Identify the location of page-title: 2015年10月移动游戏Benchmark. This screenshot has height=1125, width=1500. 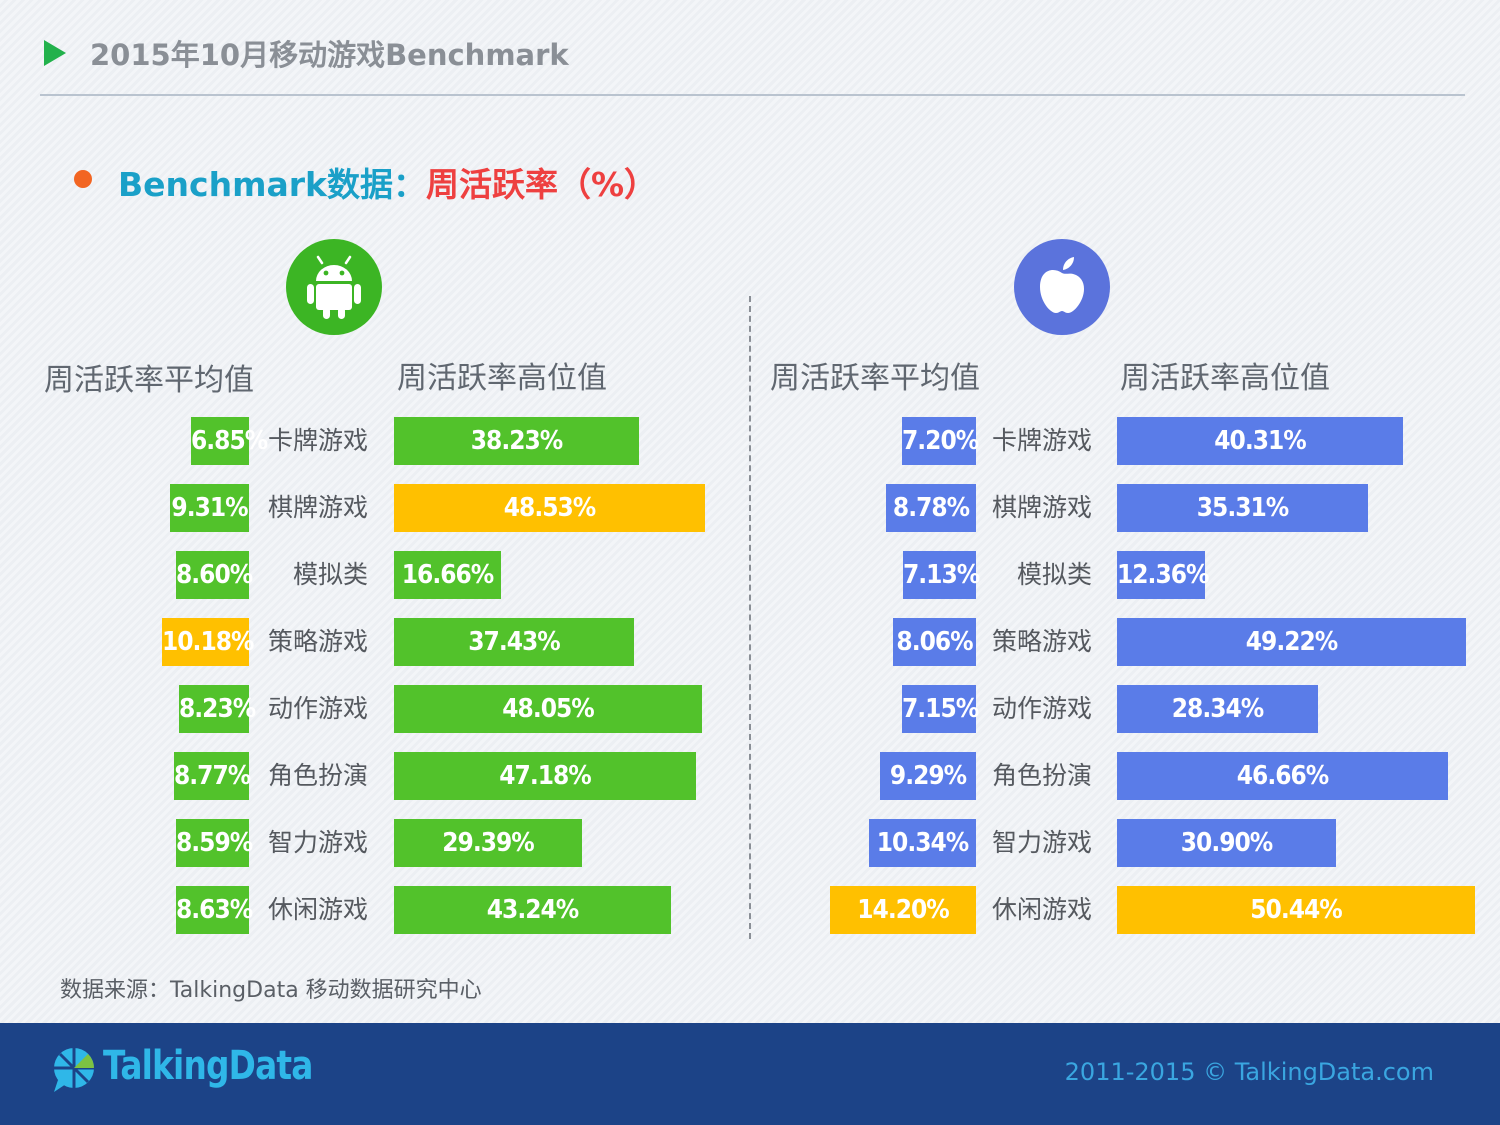
(329, 55).